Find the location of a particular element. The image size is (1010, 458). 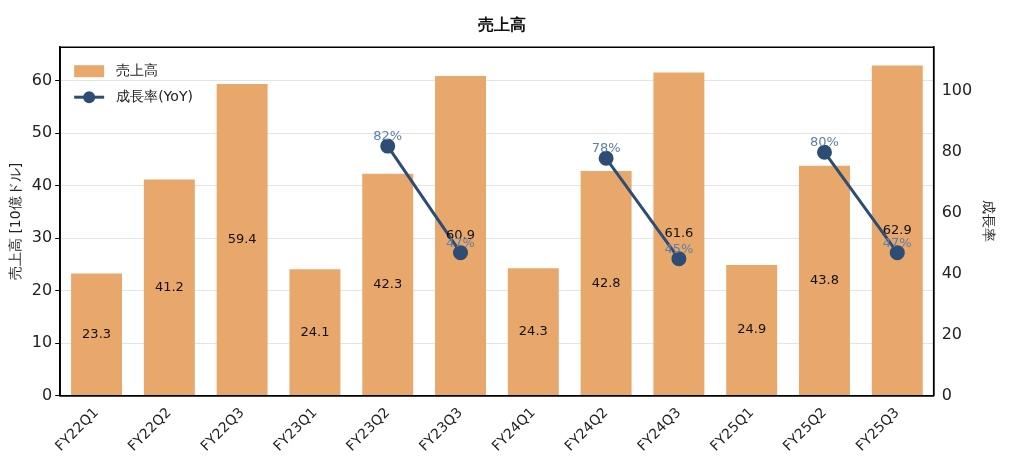

data-label: 80% is located at coordinates (824, 142).